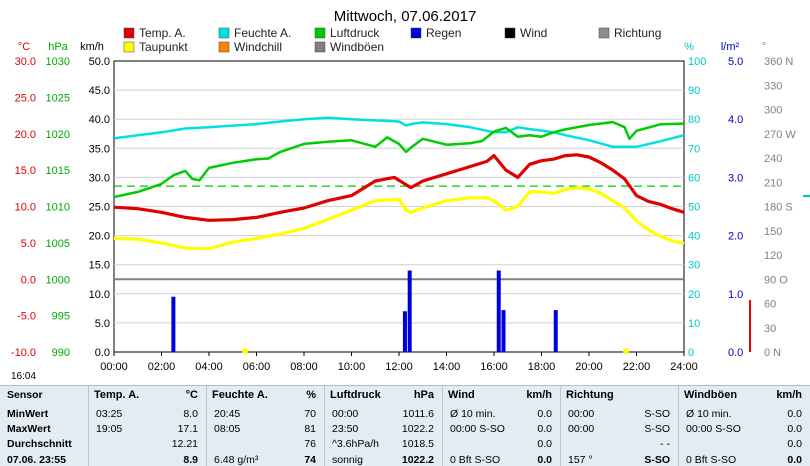  Describe the element at coordinates (102, 353) in the screenshot. I see `wind-axis-tick: 0.0` at that location.